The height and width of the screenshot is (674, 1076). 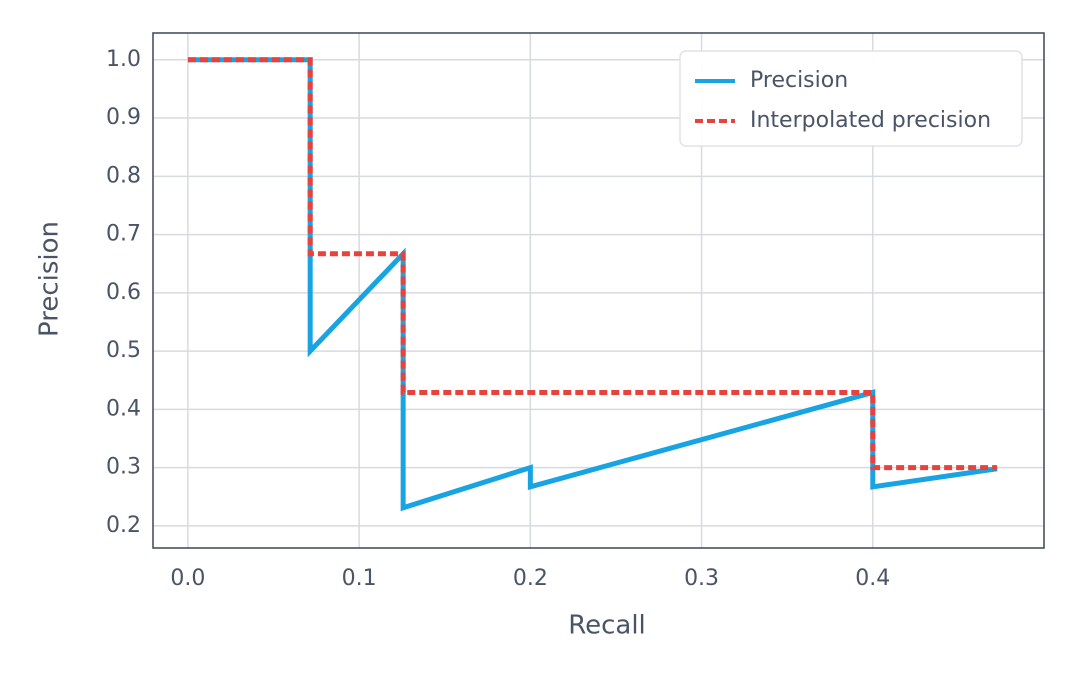 What do you see at coordinates (187, 578) in the screenshot?
I see `x-tick-label: 0.0` at bounding box center [187, 578].